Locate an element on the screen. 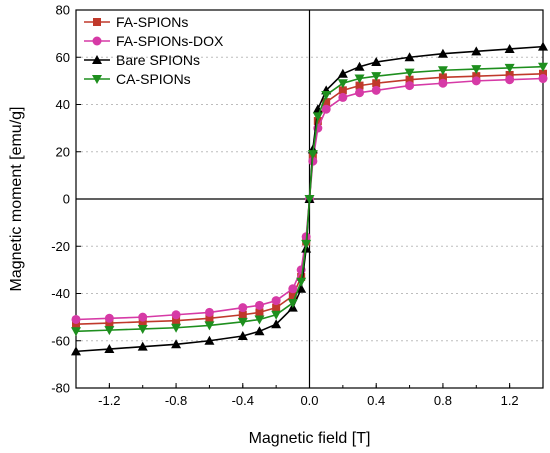 Image resolution: width=550 pixels, height=453 pixels. y-axis-title: Magnetic moment [emu/g] is located at coordinates (16, 199).